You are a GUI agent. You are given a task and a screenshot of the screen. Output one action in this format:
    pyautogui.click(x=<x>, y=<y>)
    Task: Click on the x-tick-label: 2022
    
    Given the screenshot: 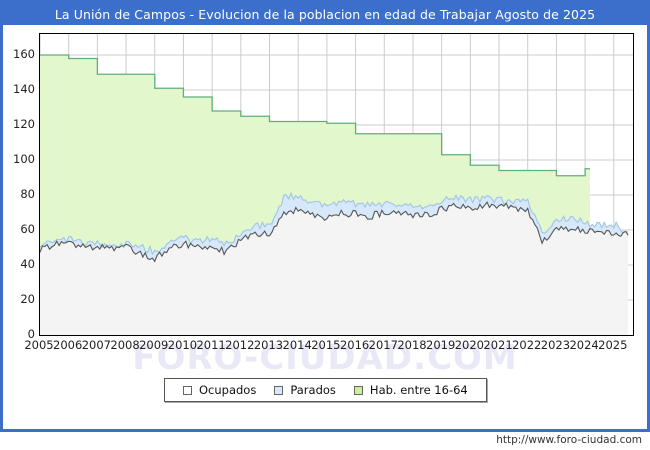 What is the action you would take?
    pyautogui.click(x=527, y=345)
    